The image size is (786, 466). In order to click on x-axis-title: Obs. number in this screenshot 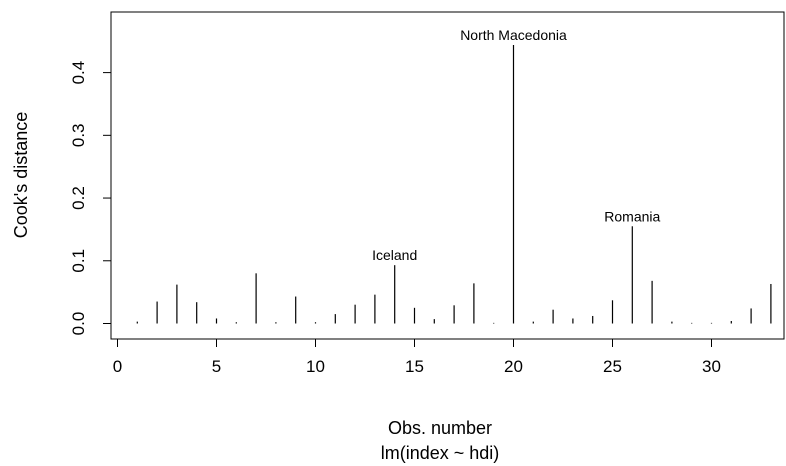, I will do `click(440, 428)`.